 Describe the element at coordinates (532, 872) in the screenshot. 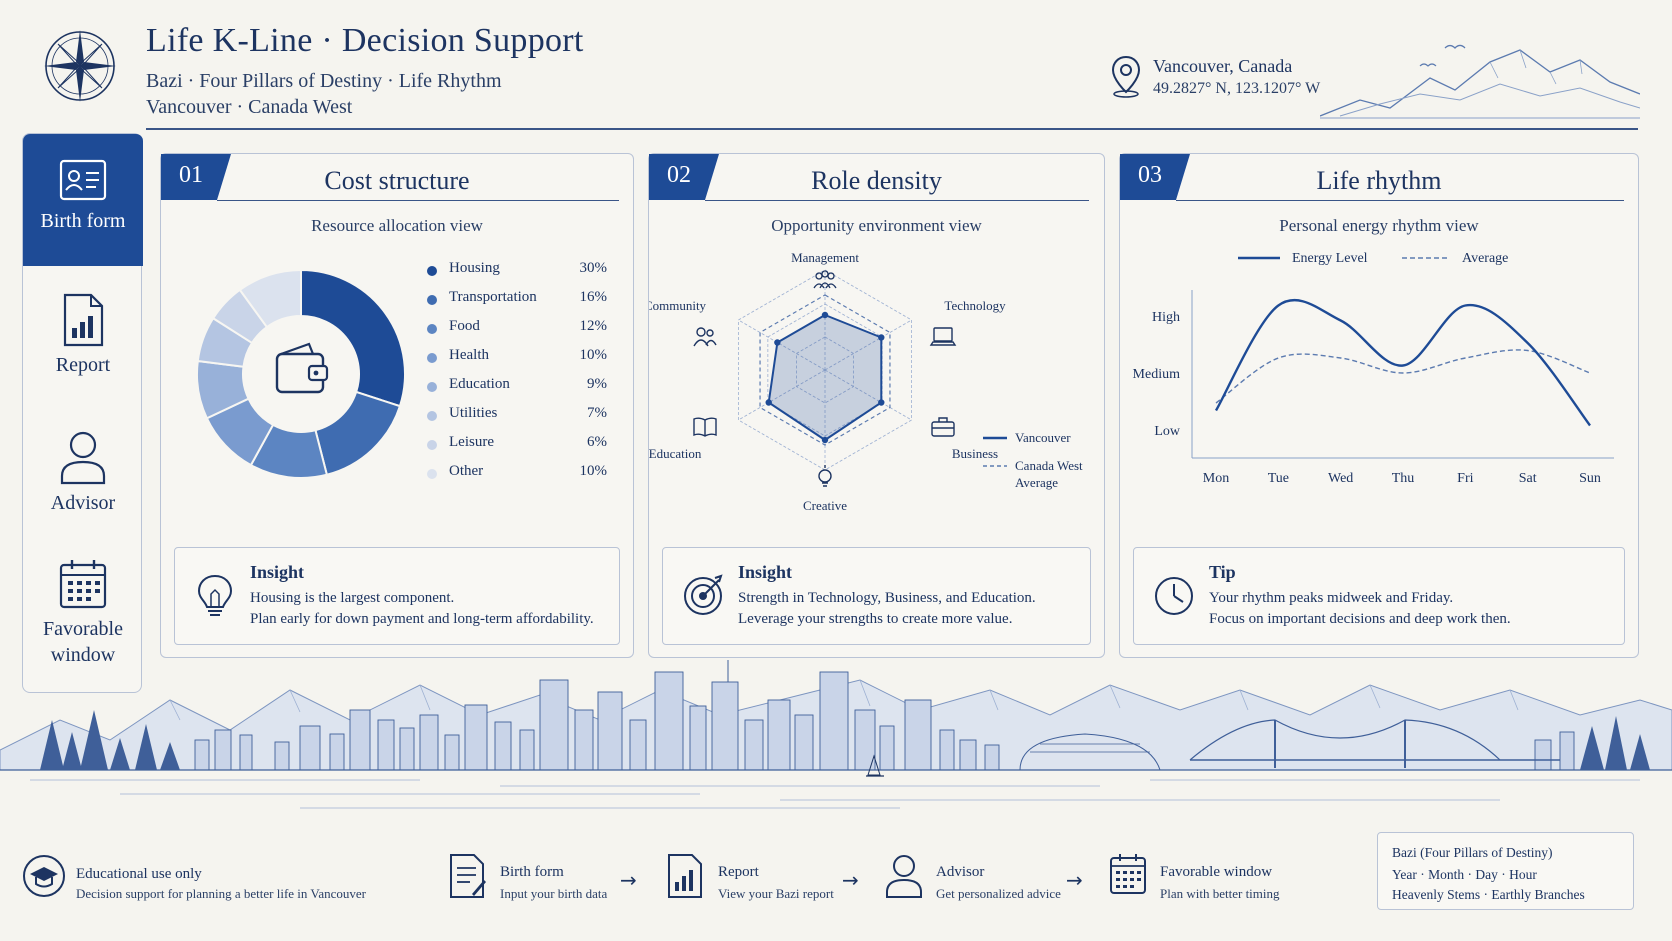

I see `step-birth-form-title: Birth form` at that location.